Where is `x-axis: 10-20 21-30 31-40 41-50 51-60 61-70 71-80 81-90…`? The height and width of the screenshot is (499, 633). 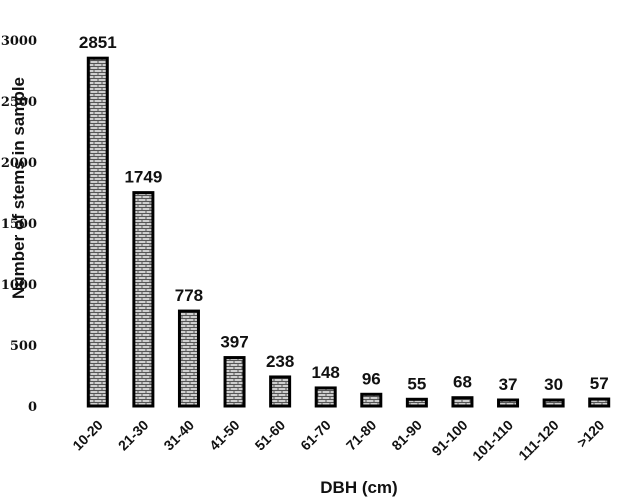 x-axis: 10-20 21-30 31-40 41-50 51-60 61-70 71-80 81-90… is located at coordinates (338, 440).